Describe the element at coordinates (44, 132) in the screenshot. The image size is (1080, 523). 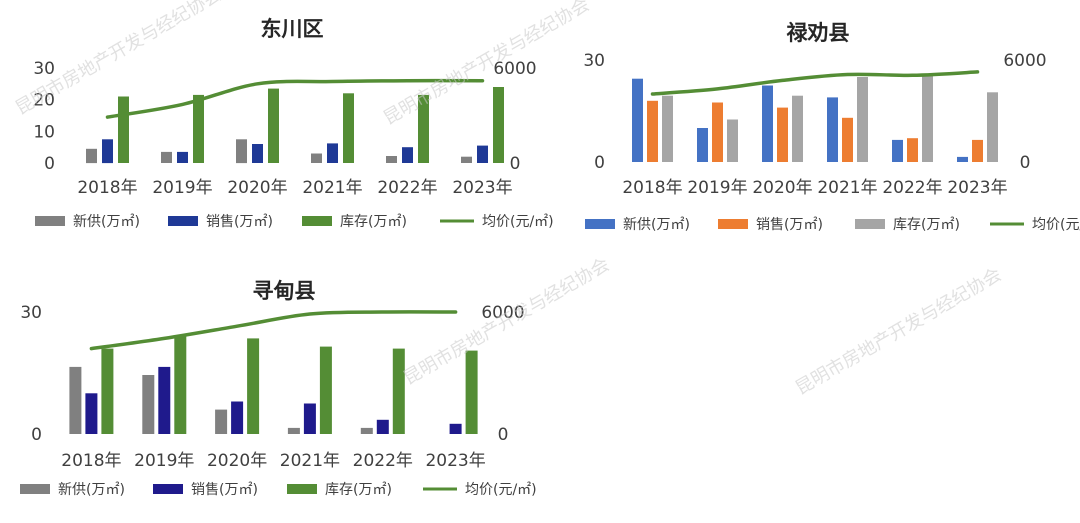
I see `y-left-tick-label: 10` at that location.